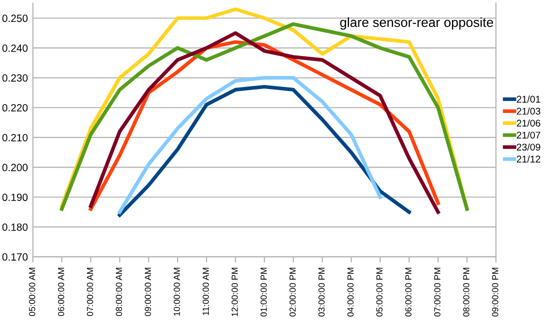 The image size is (548, 321). What do you see at coordinates (147, 292) in the screenshot?
I see `x-tick-label: 09:00:00 AM` at bounding box center [147, 292].